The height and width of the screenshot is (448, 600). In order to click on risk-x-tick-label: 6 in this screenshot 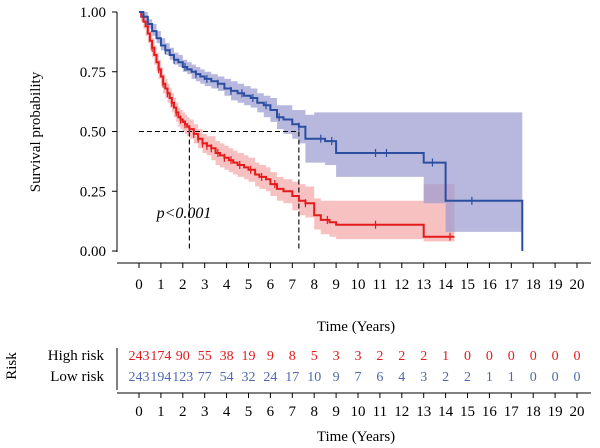, I will do `click(271, 412)`.